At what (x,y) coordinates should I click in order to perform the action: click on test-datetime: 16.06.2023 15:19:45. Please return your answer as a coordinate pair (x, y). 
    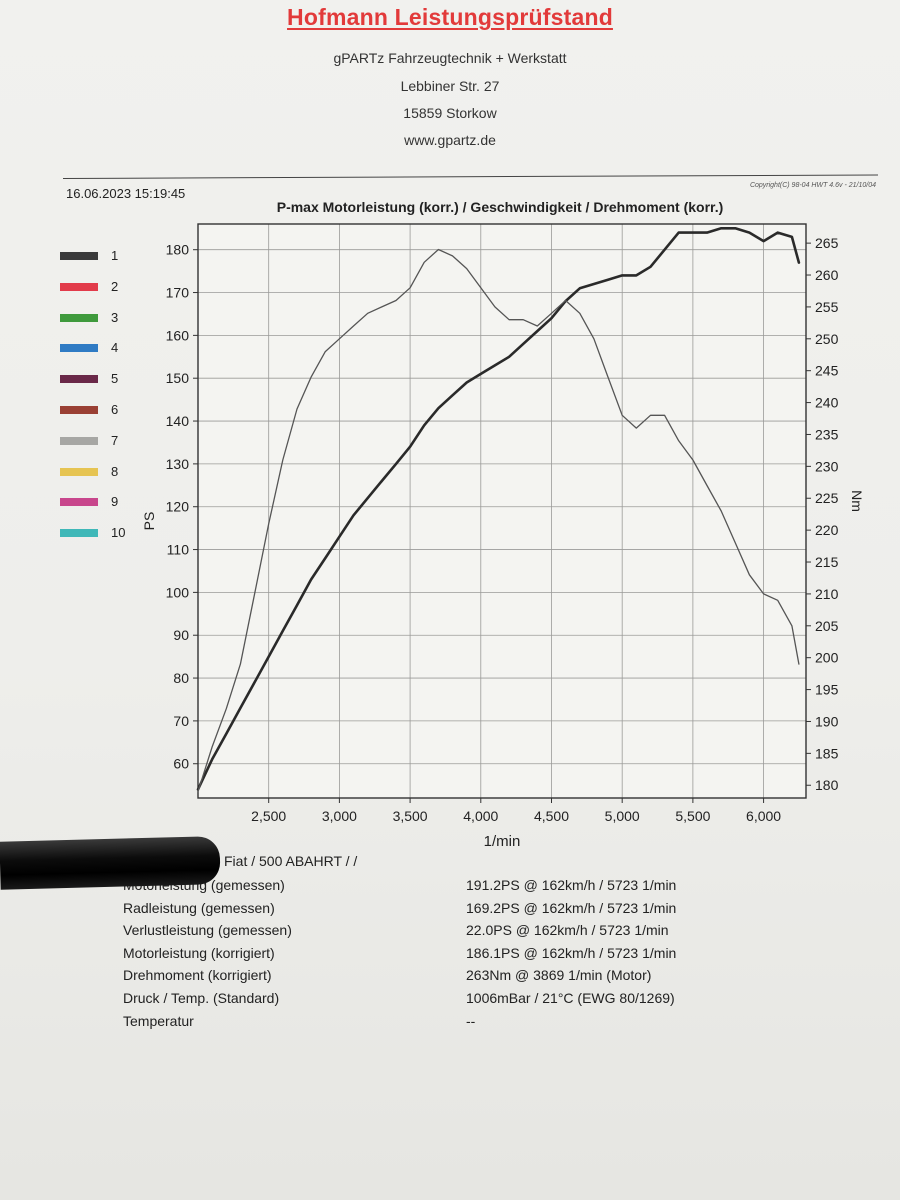
    Looking at the image, I should click on (126, 193).